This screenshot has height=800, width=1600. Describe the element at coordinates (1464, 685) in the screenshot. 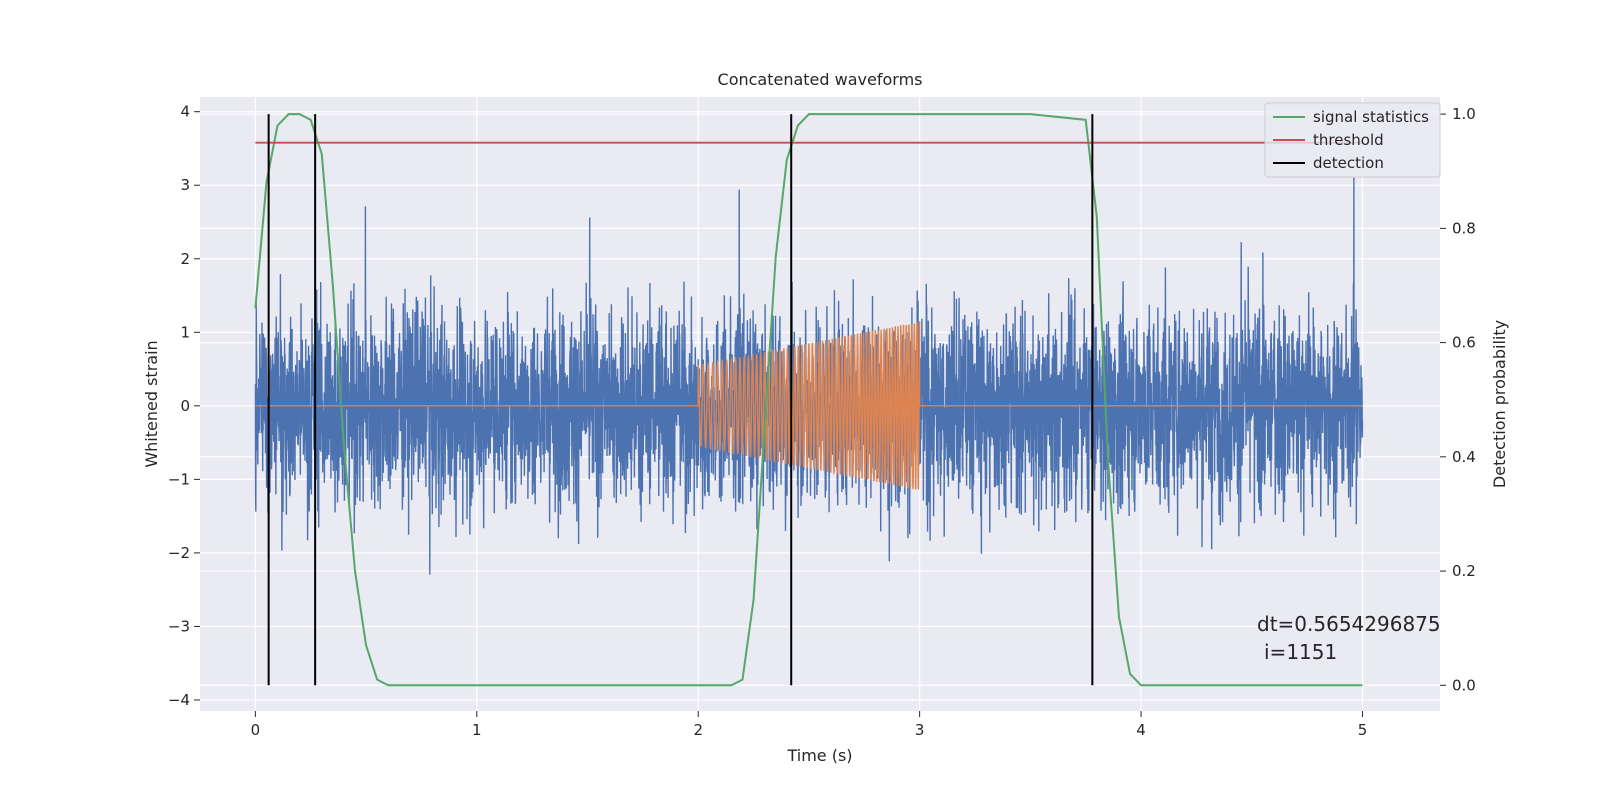

I see `y2-tick-label: 0.0` at that location.